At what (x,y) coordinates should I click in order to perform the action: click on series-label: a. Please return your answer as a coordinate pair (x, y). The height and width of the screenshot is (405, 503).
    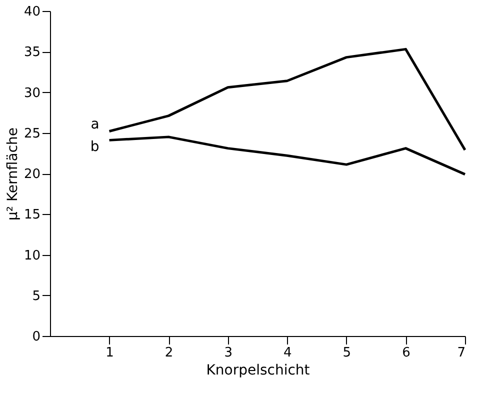
    Looking at the image, I should click on (95, 124).